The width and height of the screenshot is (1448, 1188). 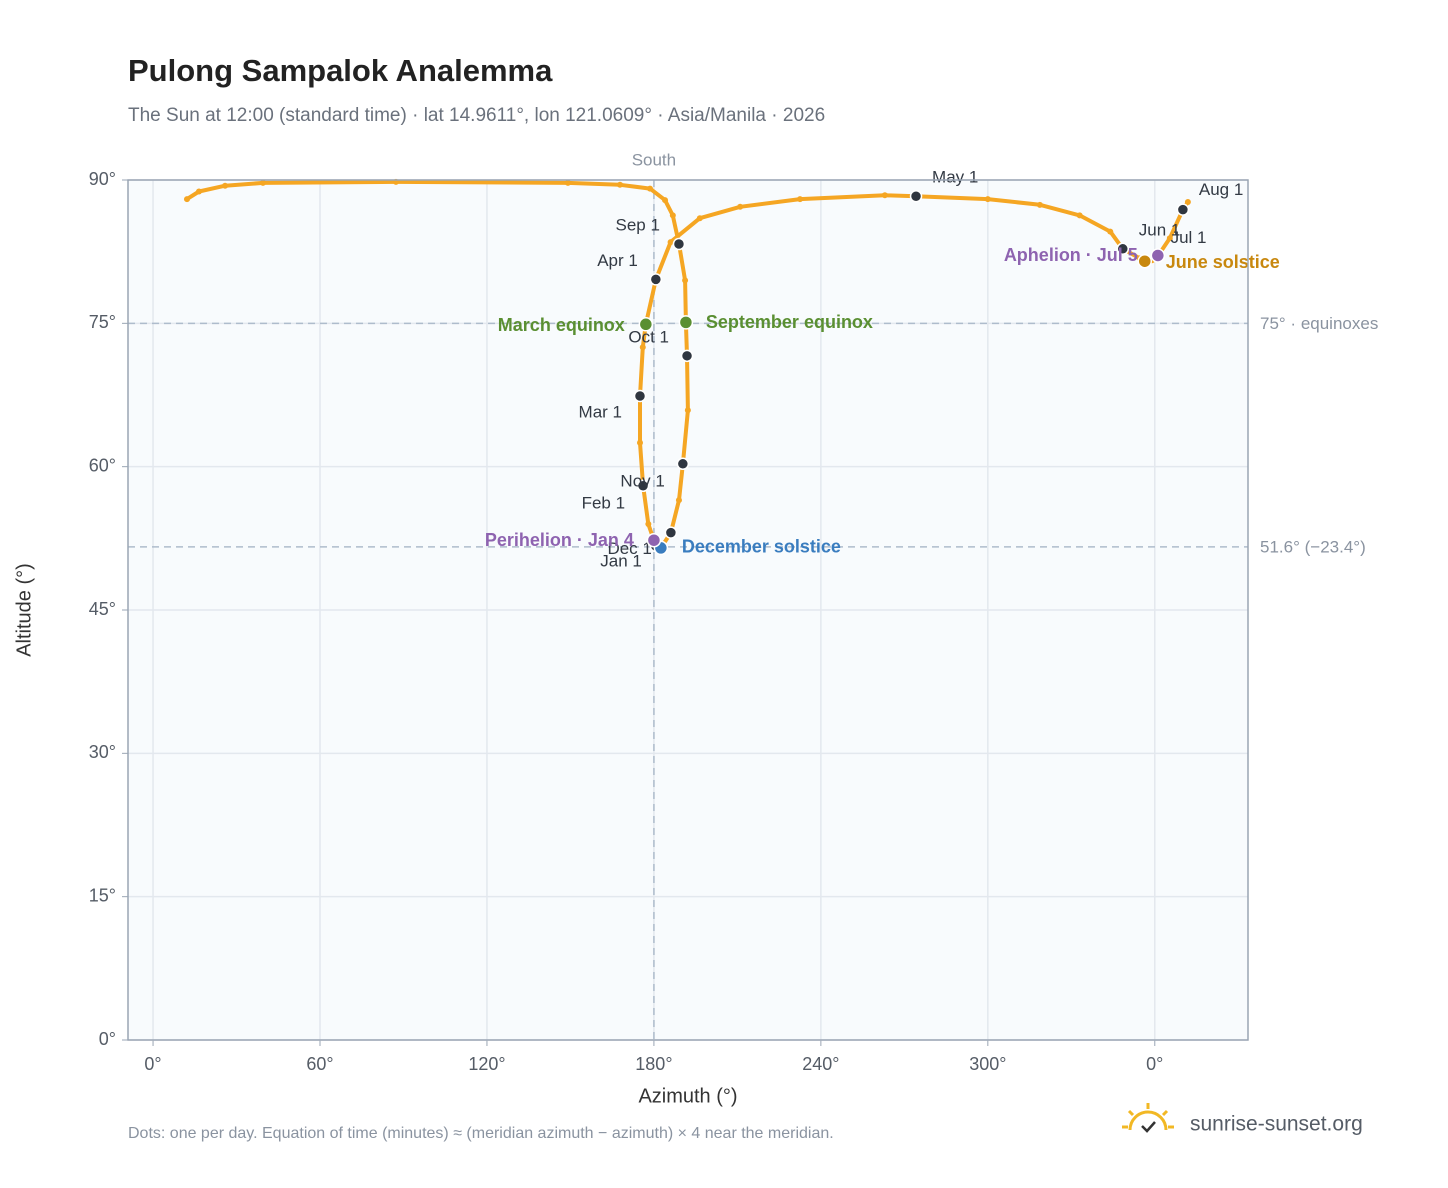 What do you see at coordinates (603, 502) in the screenshot?
I see `month-label: Feb 1` at bounding box center [603, 502].